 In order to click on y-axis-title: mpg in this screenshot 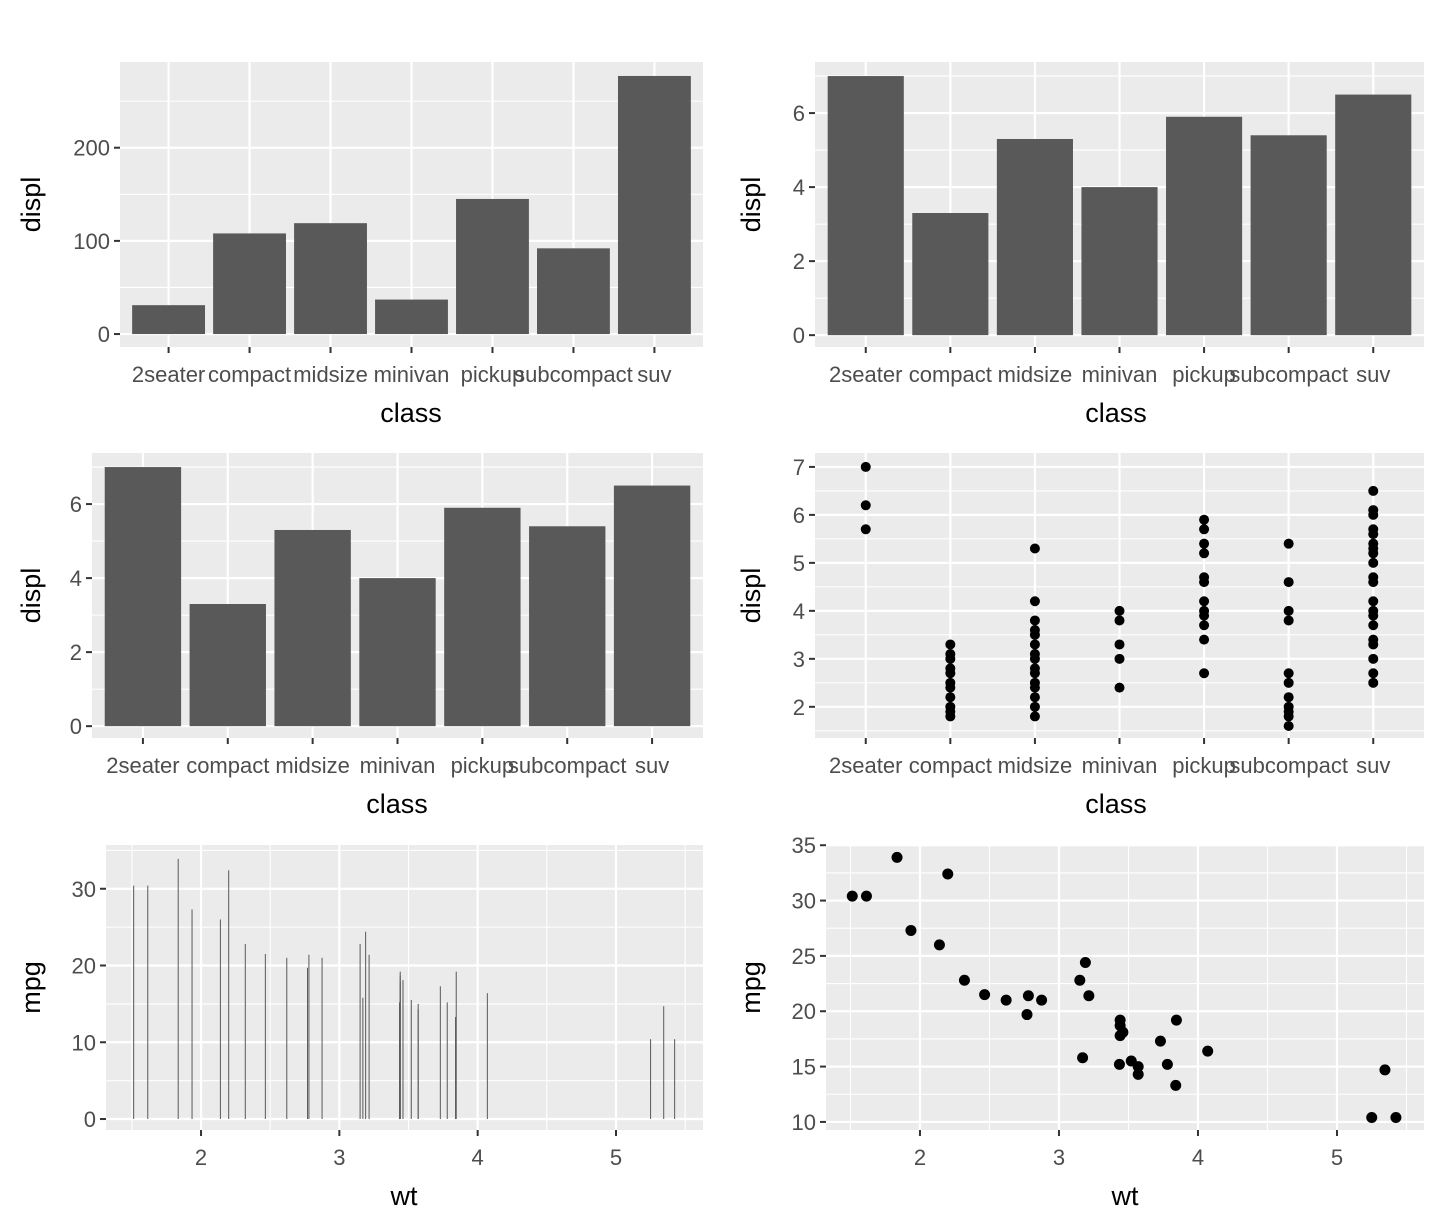, I will do `click(751, 987)`.